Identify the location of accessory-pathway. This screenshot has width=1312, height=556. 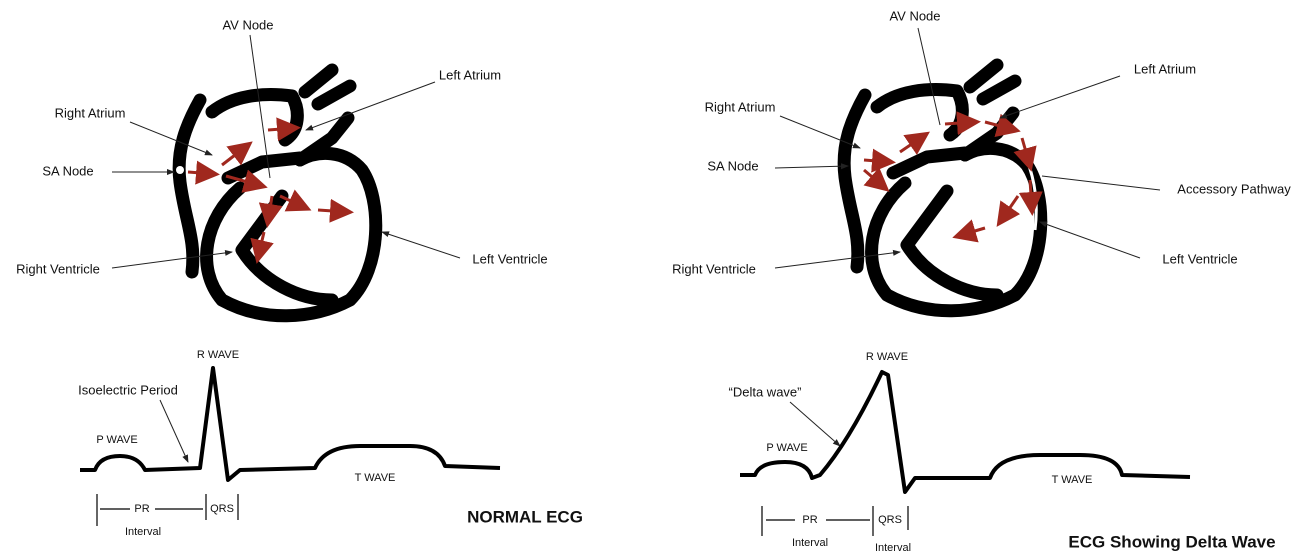
(1024, 180).